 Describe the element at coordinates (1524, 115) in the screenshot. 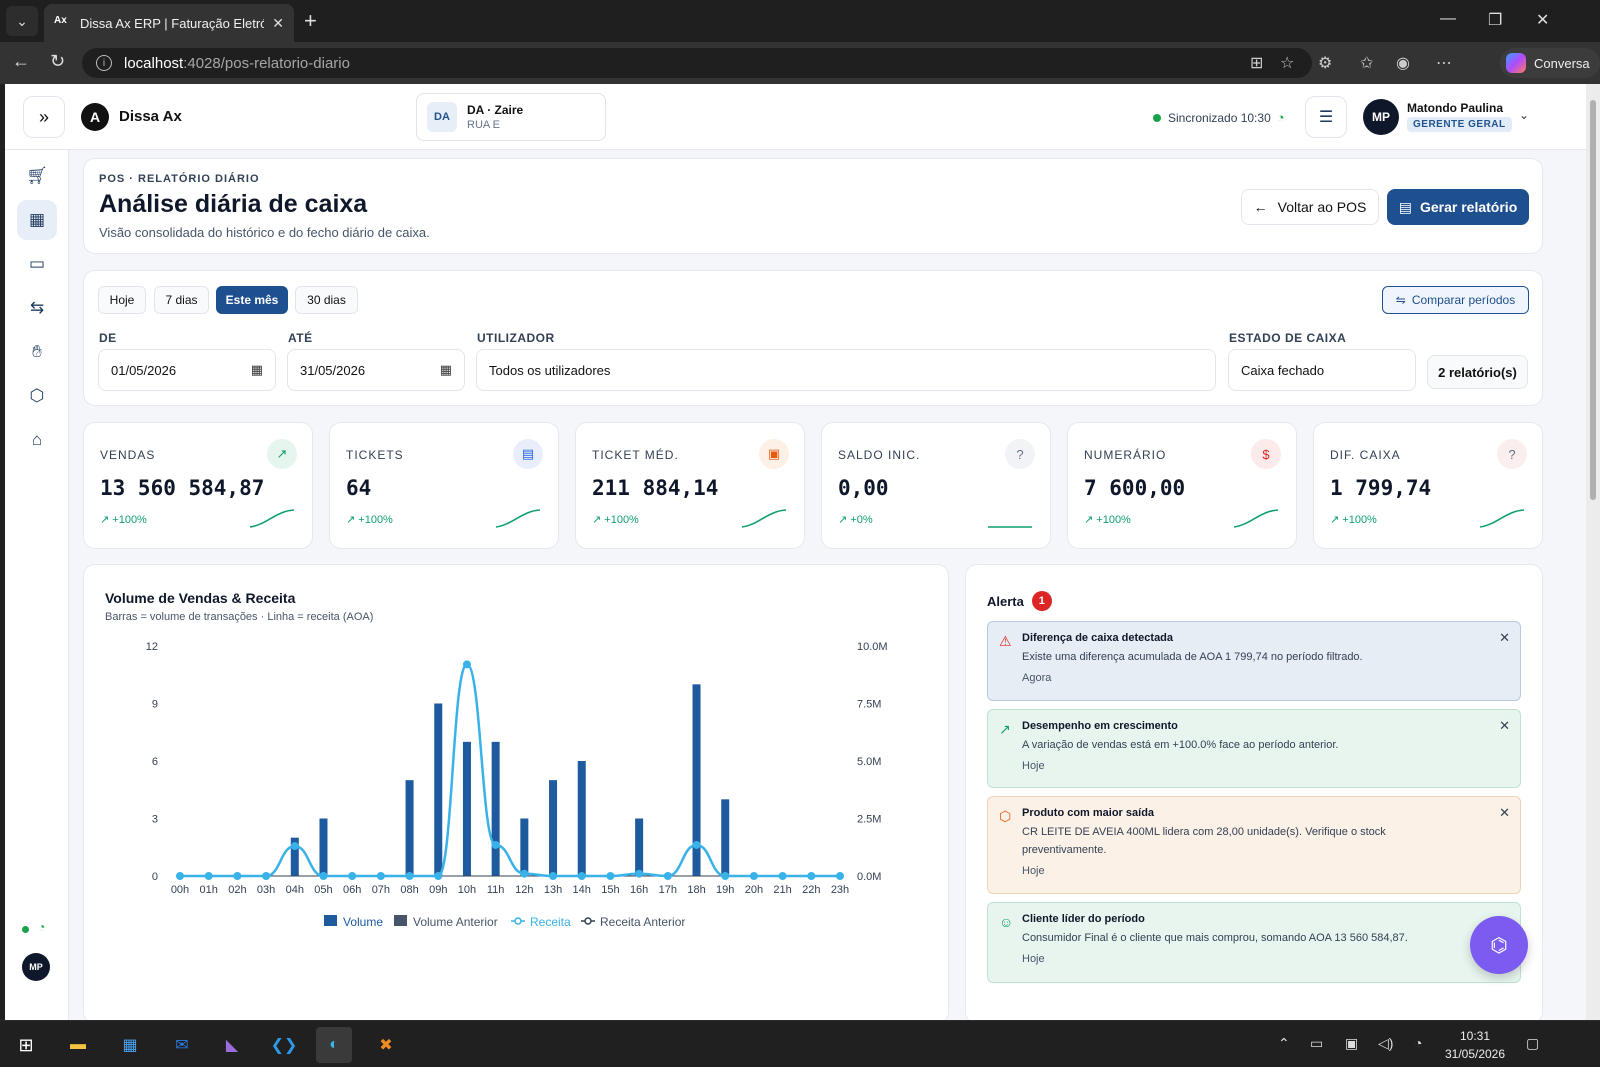

I see `chevron-down-icon: ⌄` at that location.